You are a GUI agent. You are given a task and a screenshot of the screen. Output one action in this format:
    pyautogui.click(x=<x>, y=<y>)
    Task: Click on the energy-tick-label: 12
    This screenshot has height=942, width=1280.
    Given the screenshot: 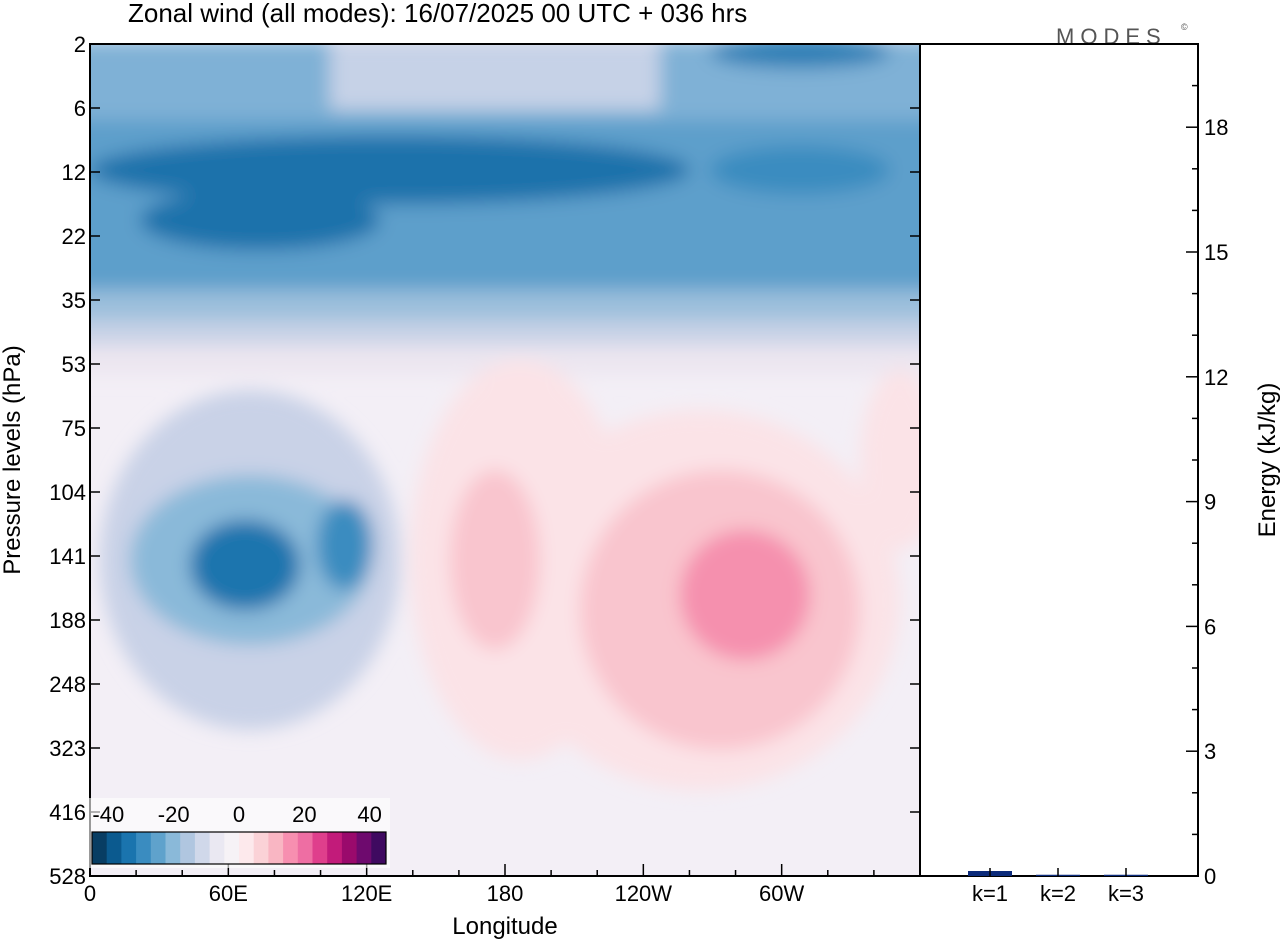 What is the action you would take?
    pyautogui.click(x=1216, y=377)
    